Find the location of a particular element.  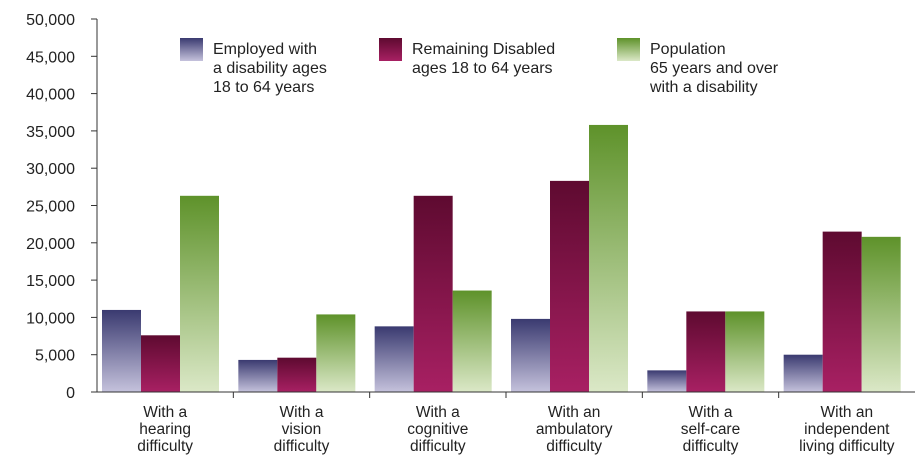

x-tick-label: With an ambulatory difficulty is located at coordinates (574, 429).